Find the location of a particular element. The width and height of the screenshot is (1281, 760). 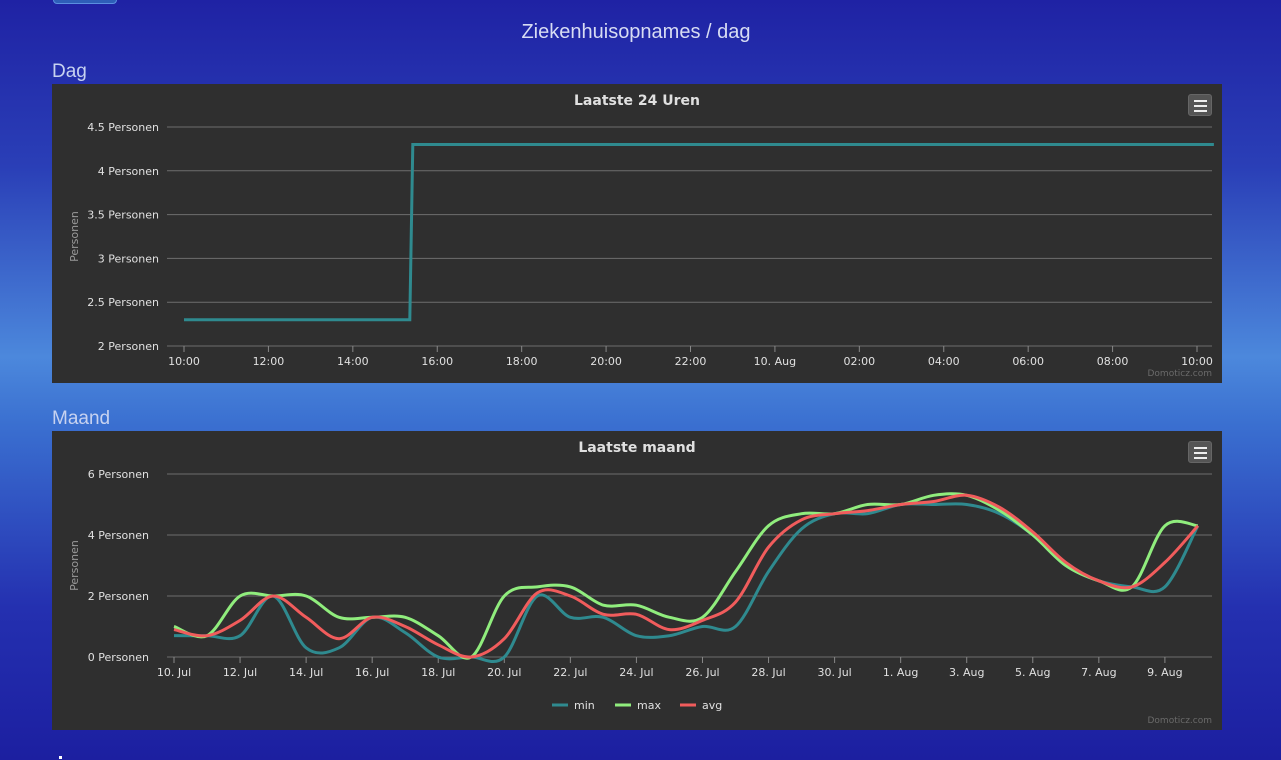

chart-month-menu-icon is located at coordinates (1200, 452).